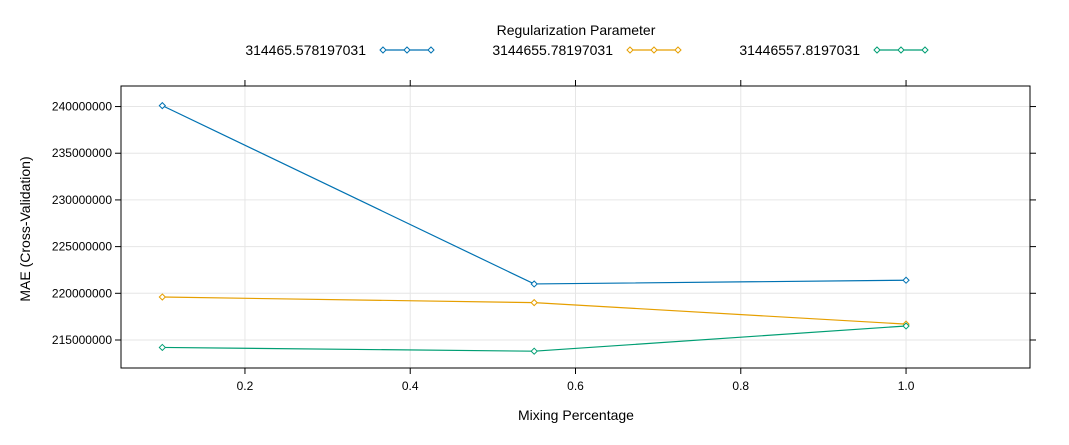  I want to click on y-tick-label-0: 215000000, so click(82, 340).